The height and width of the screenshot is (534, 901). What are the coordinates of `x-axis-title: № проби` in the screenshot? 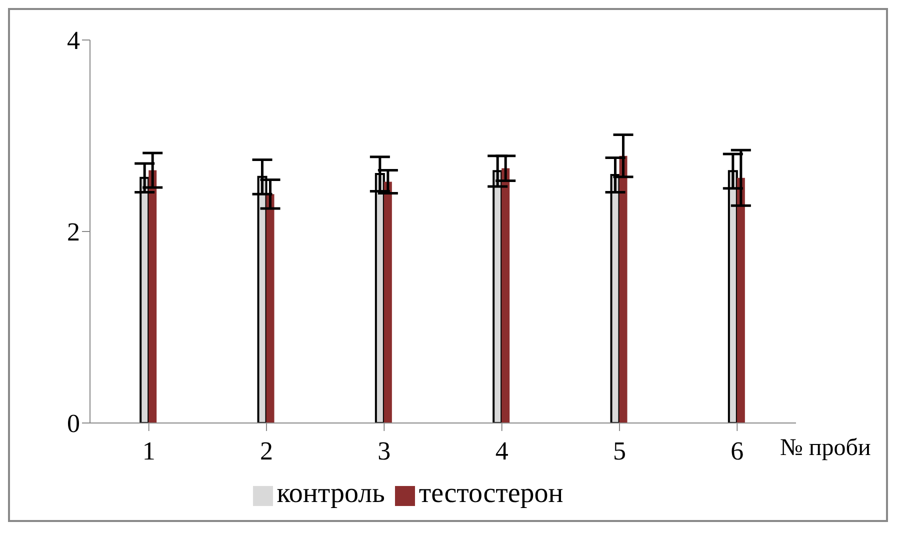 It's located at (825, 448).